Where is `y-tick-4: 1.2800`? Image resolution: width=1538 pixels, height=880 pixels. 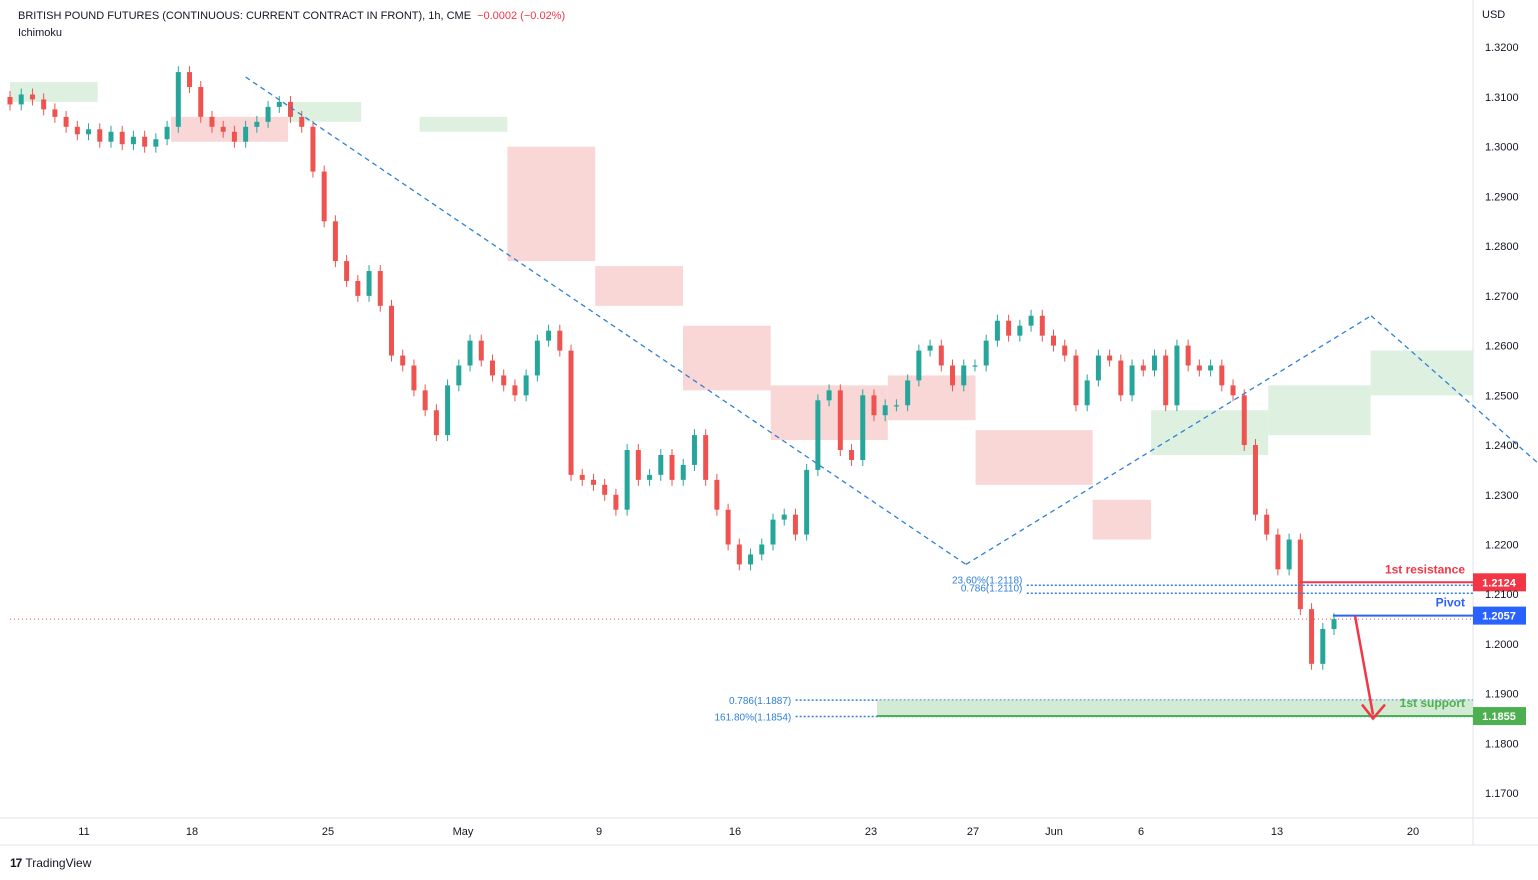 y-tick-4: 1.2800 is located at coordinates (1502, 247).